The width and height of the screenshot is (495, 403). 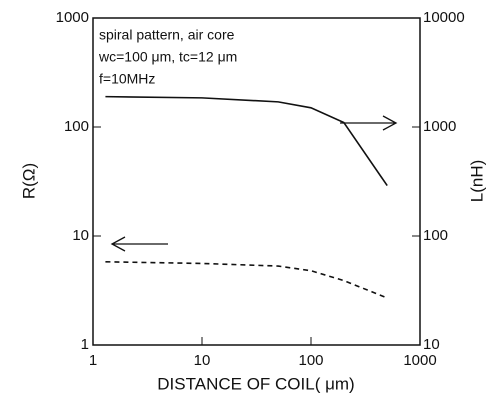 What do you see at coordinates (431, 344) in the screenshot?
I see `y2-tick-label: 10` at bounding box center [431, 344].